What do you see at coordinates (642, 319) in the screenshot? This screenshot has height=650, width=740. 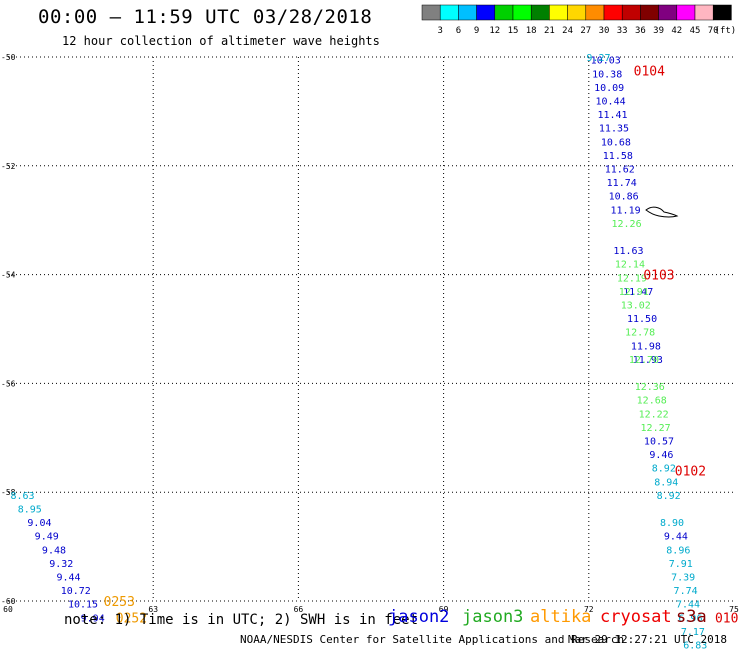 I see `swh-value-label: 11.50` at bounding box center [642, 319].